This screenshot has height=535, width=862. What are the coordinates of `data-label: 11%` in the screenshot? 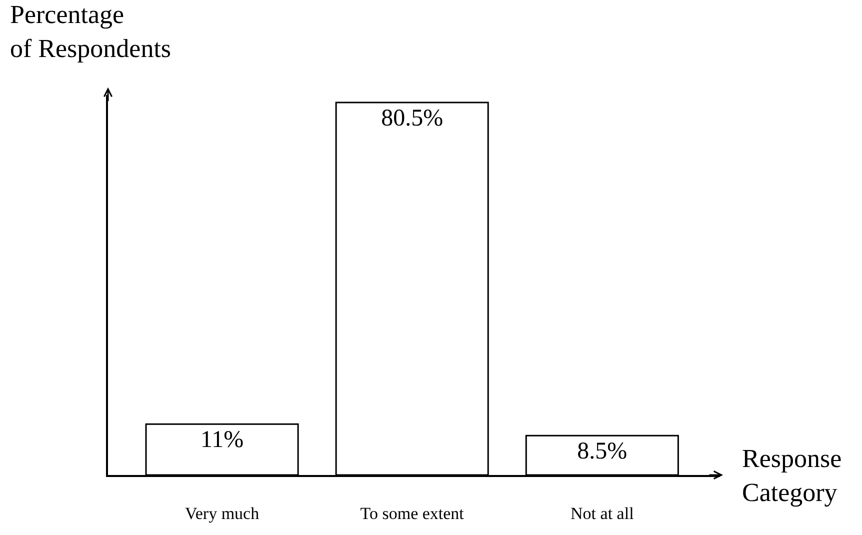 It's located at (222, 440).